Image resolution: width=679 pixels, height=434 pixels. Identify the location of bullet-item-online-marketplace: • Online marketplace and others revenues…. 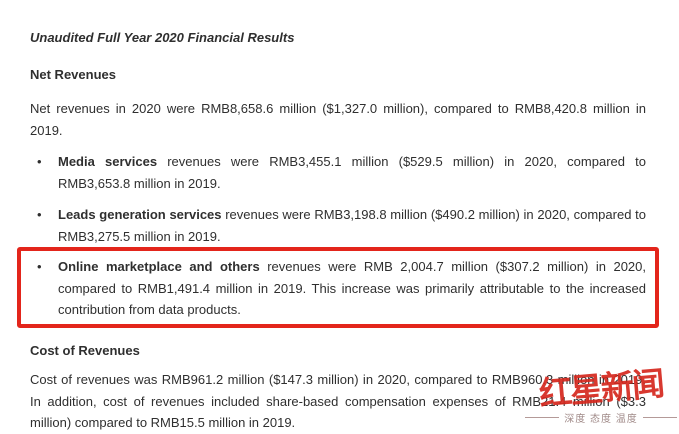
(338, 288).